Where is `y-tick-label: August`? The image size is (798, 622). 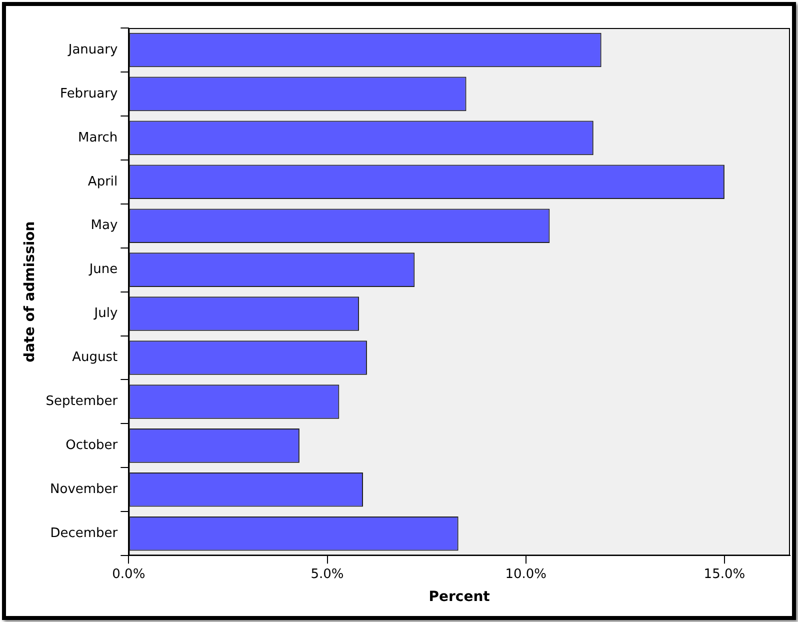
y-tick-label: August is located at coordinates (95, 358).